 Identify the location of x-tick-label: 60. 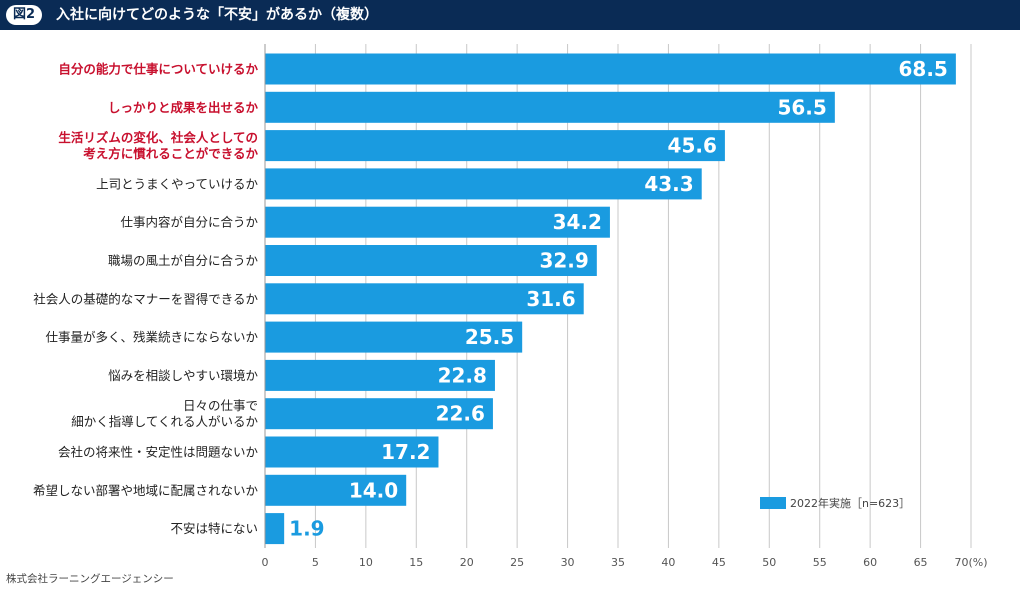
(870, 562).